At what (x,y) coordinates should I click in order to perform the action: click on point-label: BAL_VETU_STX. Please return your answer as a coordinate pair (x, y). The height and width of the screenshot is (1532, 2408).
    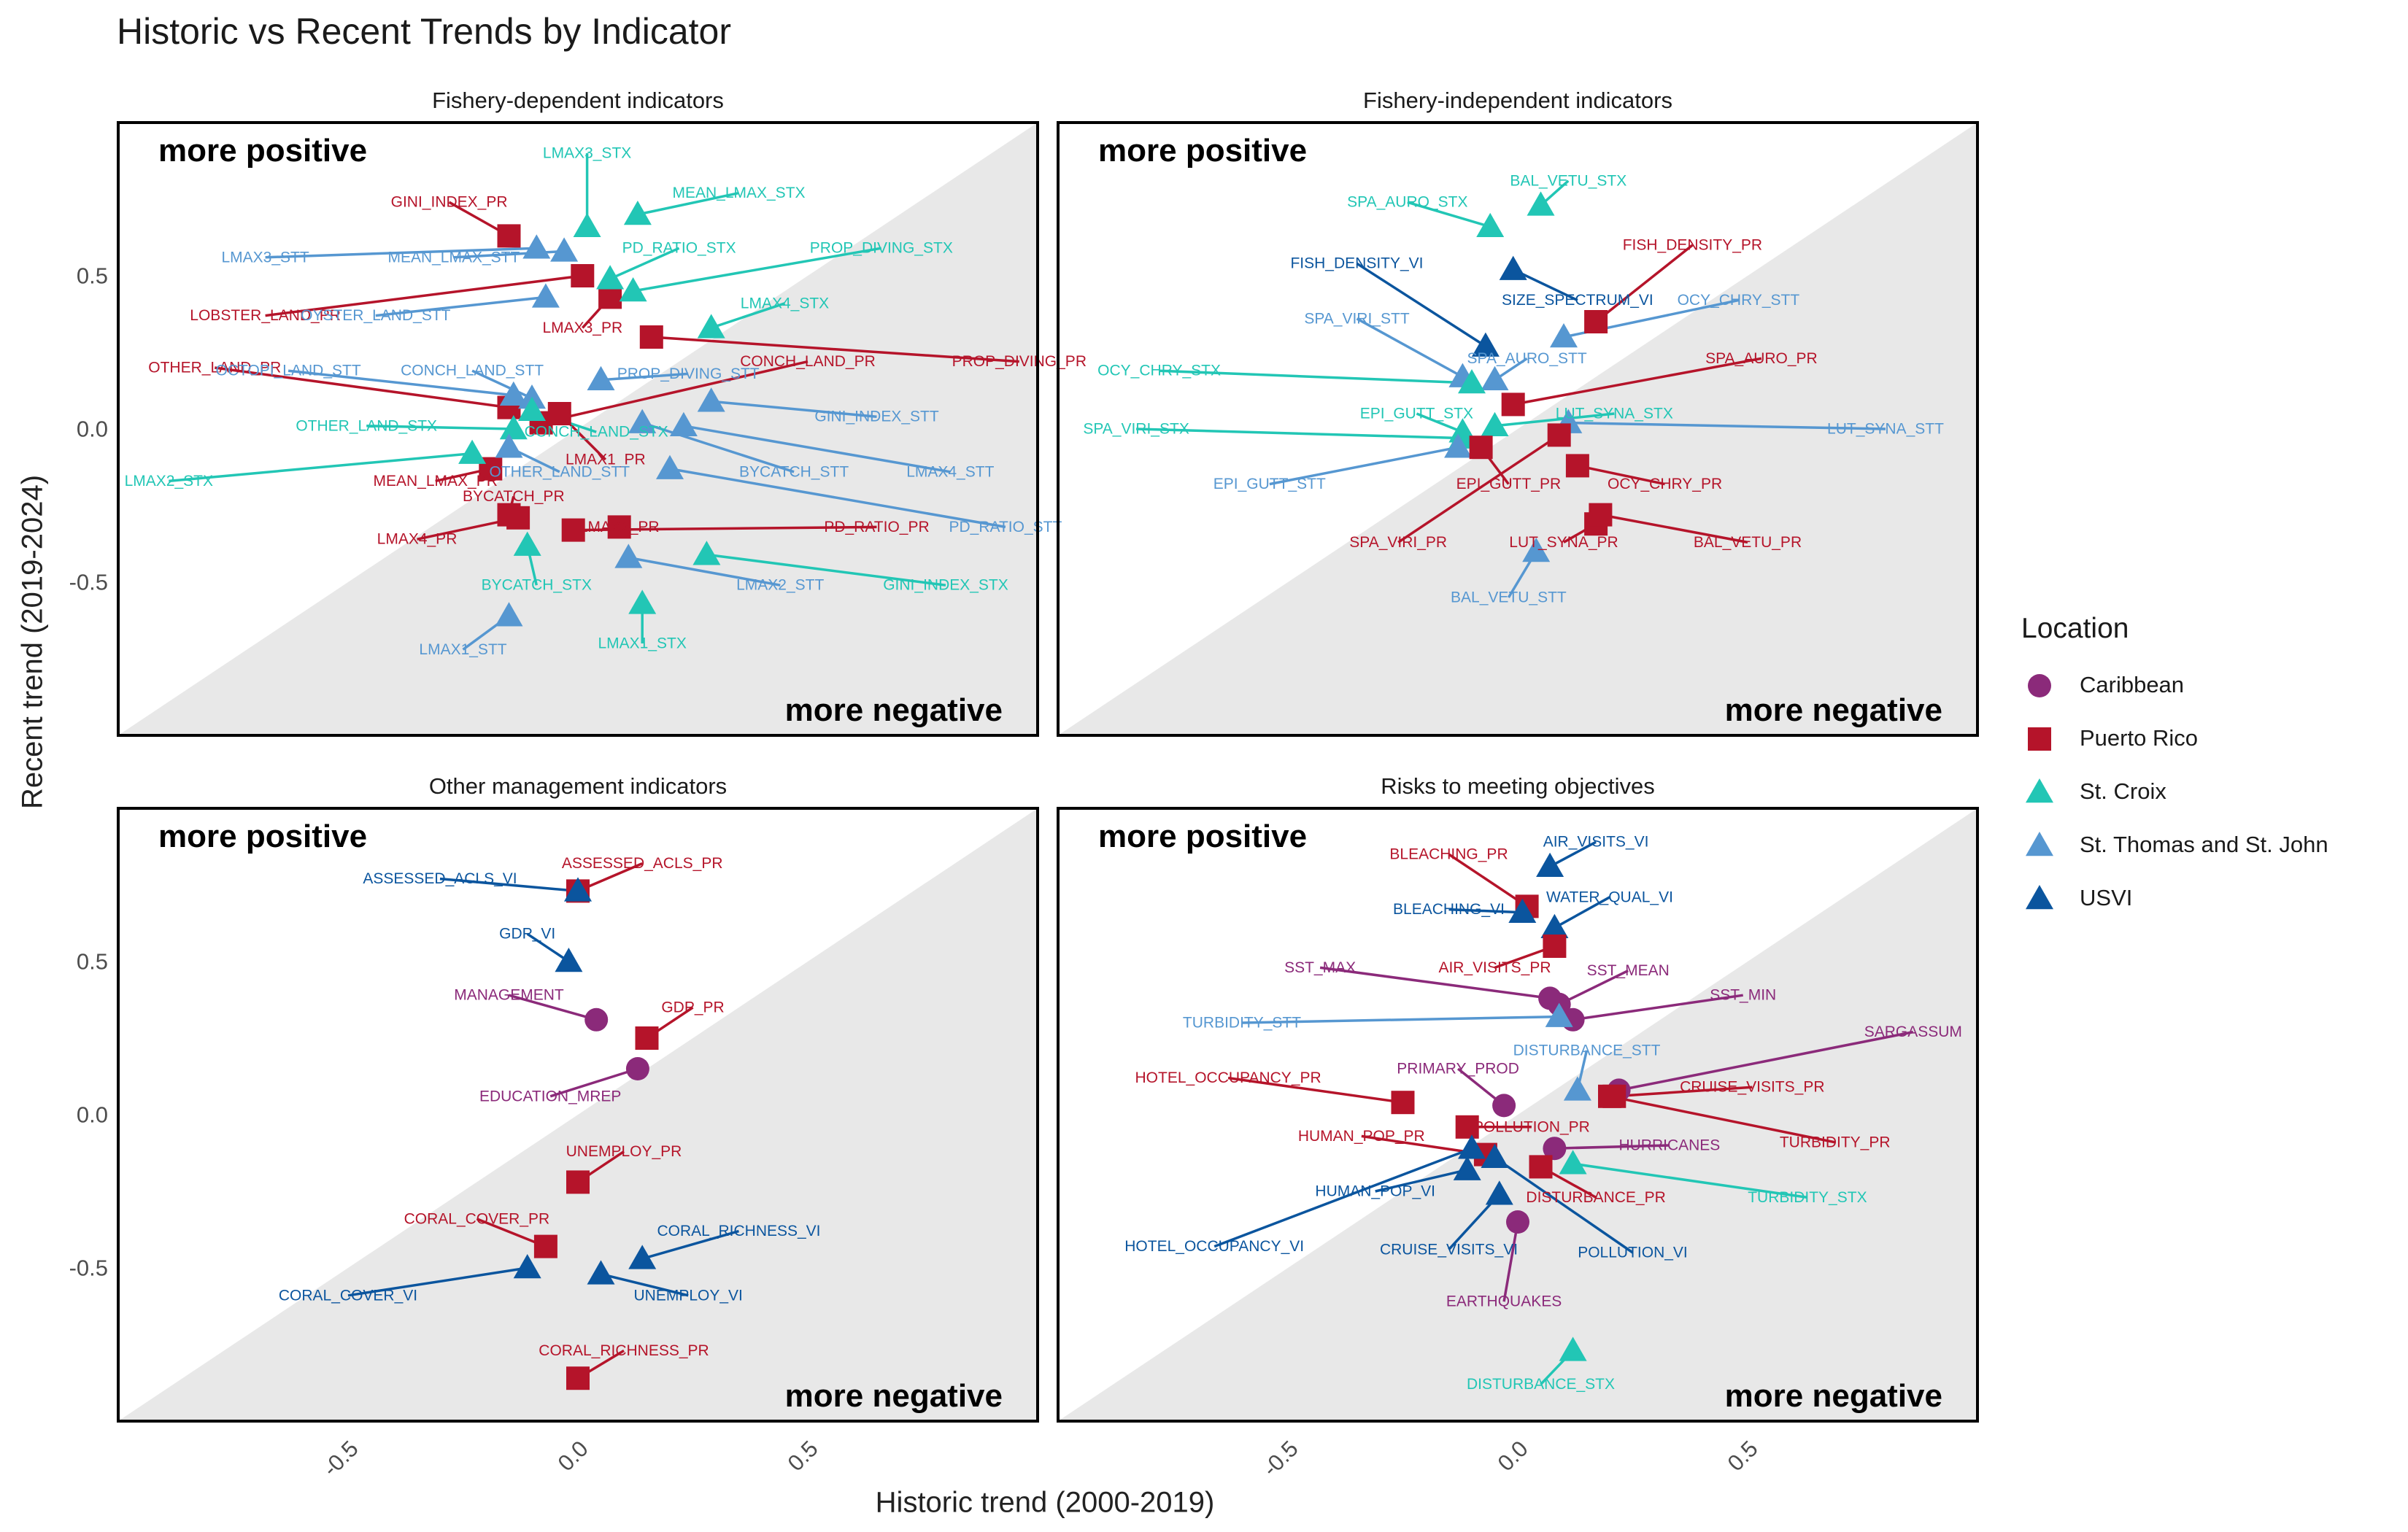
    Looking at the image, I should click on (1568, 181).